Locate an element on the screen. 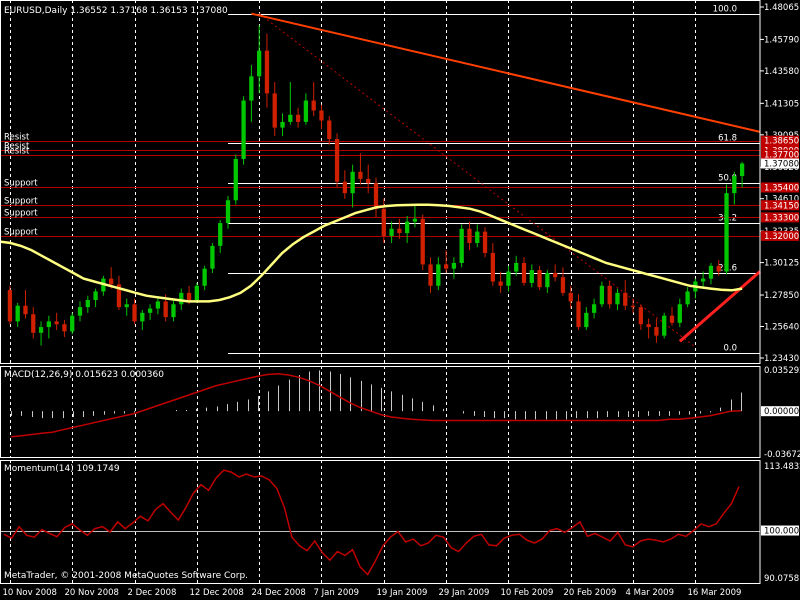 This screenshot has height=600, width=800. support-trendline is located at coordinates (719, 306).